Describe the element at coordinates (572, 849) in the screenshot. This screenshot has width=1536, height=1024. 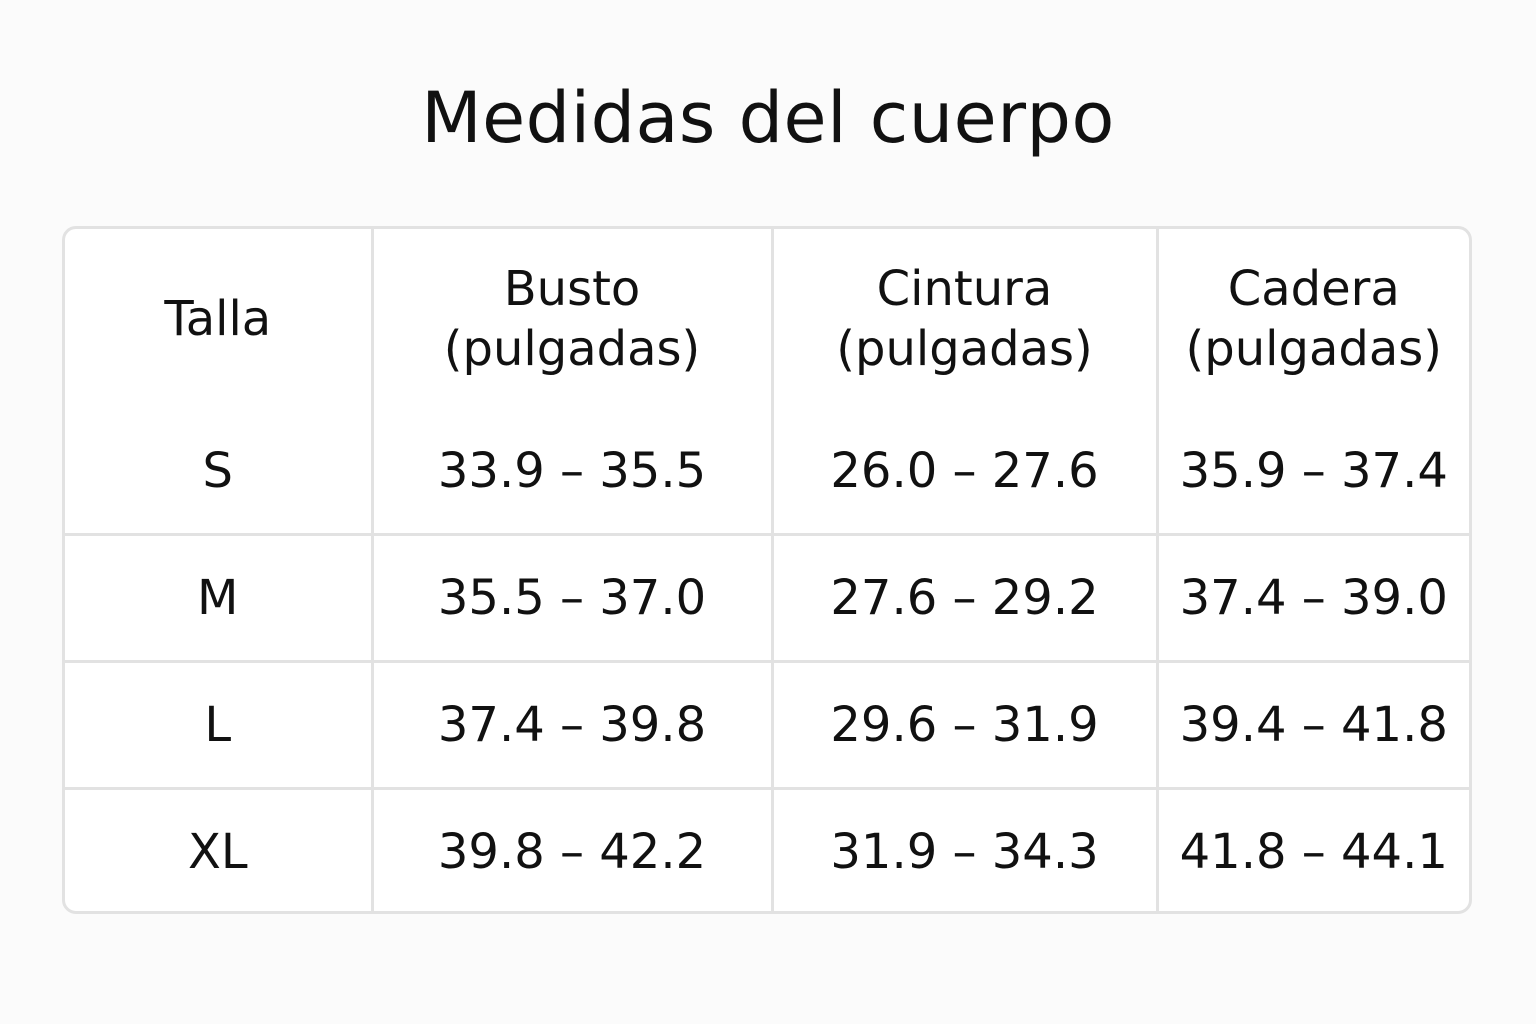
I see `measure-cell: 39.8 – 42.2` at that location.